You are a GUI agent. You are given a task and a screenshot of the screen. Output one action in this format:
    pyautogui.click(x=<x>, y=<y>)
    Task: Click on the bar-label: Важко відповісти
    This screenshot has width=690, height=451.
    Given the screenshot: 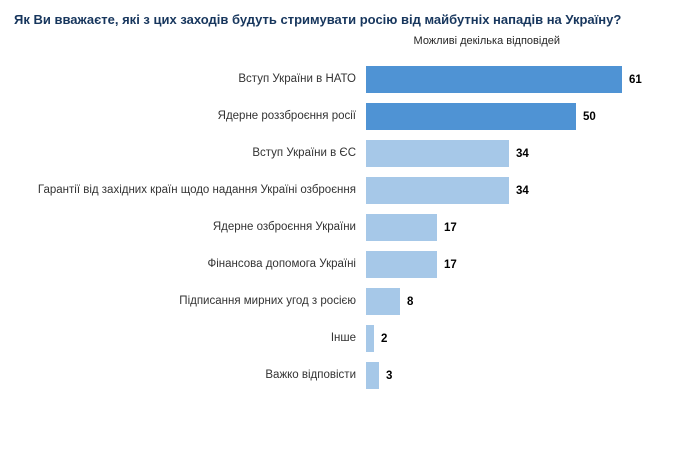 What is the action you would take?
    pyautogui.click(x=310, y=375)
    